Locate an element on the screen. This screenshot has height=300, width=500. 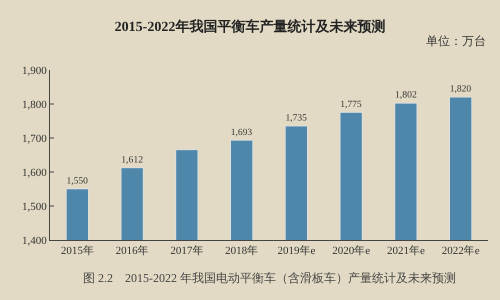
y-tick-label: 1,400 is located at coordinates (35, 240).